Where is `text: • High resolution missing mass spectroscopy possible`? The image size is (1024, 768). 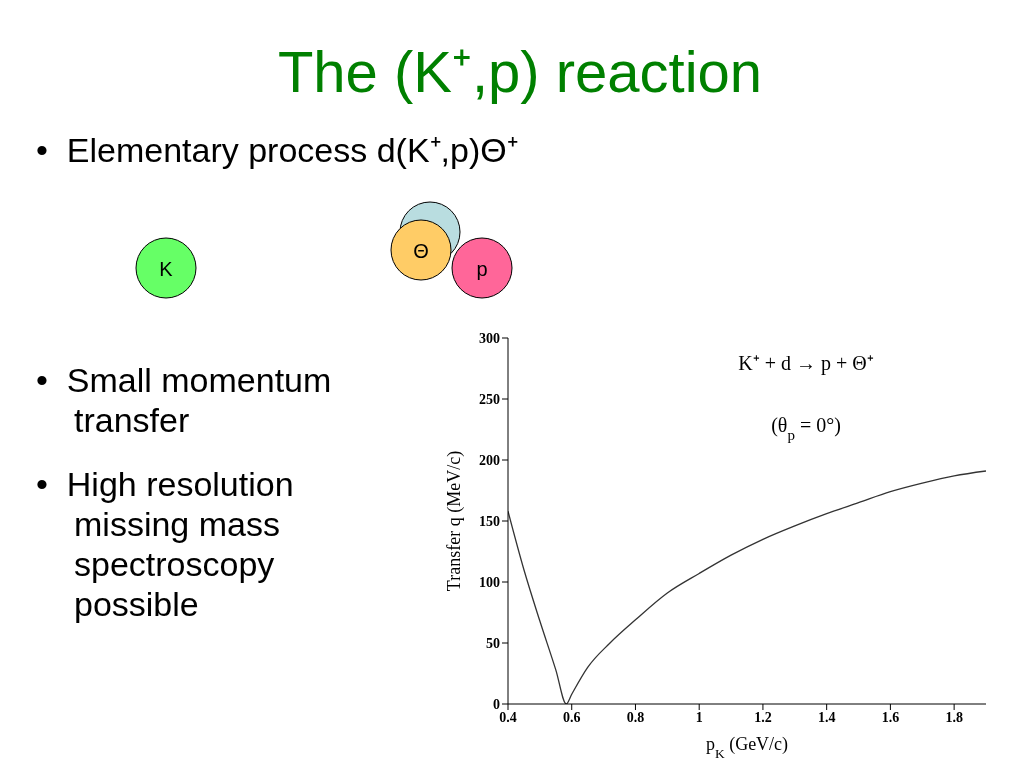 text: • High resolution missing mass spectroscopy possible is located at coordinates (165, 544).